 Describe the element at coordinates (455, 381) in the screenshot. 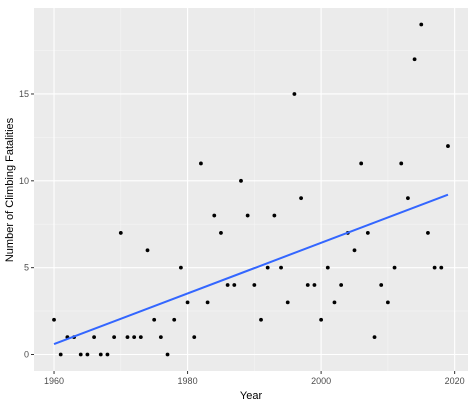

I see `x-tick-label: 2020` at that location.